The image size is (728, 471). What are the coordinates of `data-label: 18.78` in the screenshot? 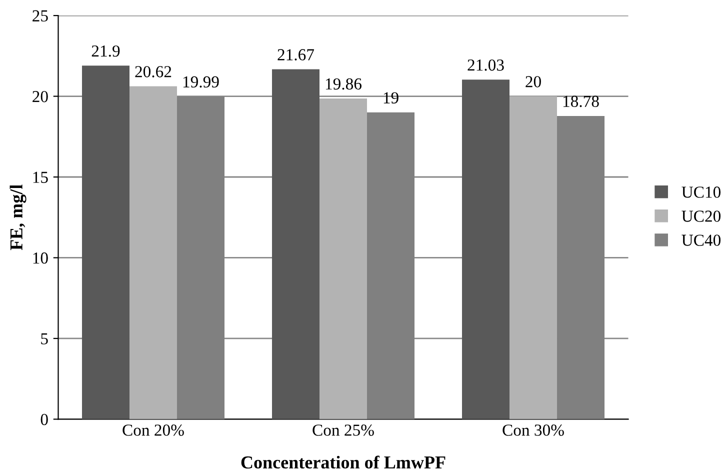 It's located at (581, 102).